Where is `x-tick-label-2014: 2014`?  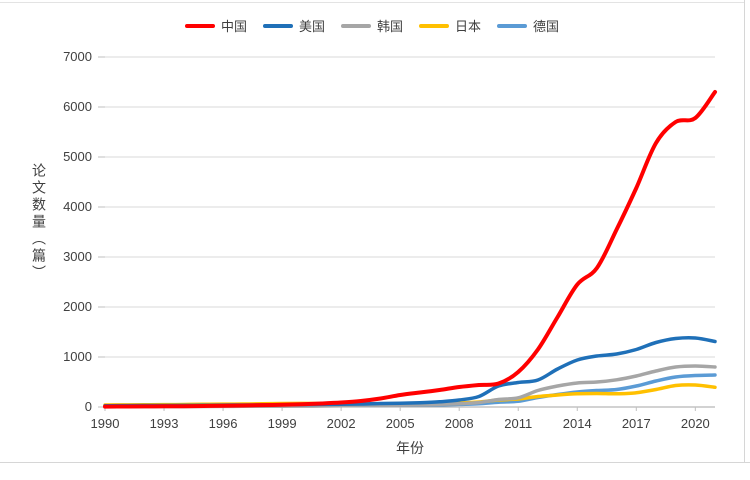 x-tick-label-2014: 2014 is located at coordinates (577, 423).